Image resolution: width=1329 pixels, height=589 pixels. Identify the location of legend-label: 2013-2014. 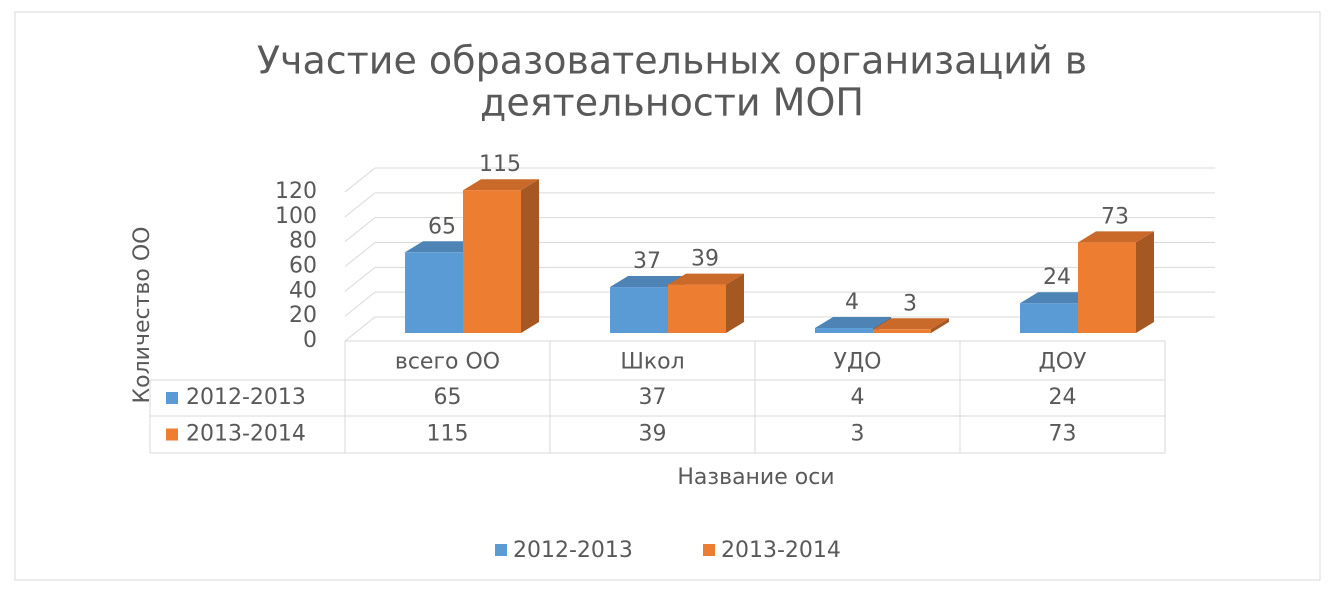
(781, 550).